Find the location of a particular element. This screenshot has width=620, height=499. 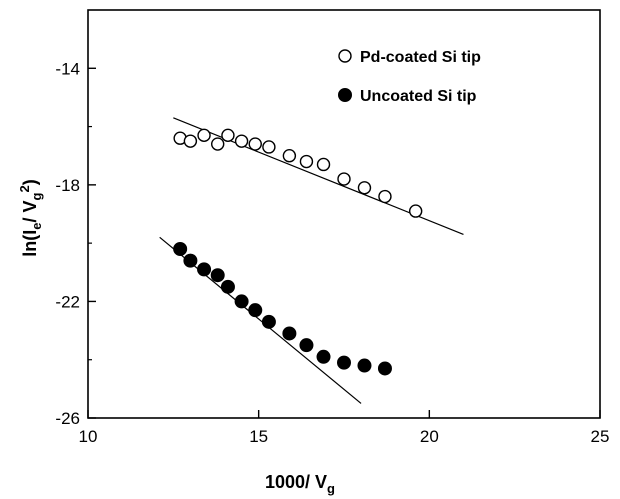

x-tick-label: 10 is located at coordinates (88, 436).